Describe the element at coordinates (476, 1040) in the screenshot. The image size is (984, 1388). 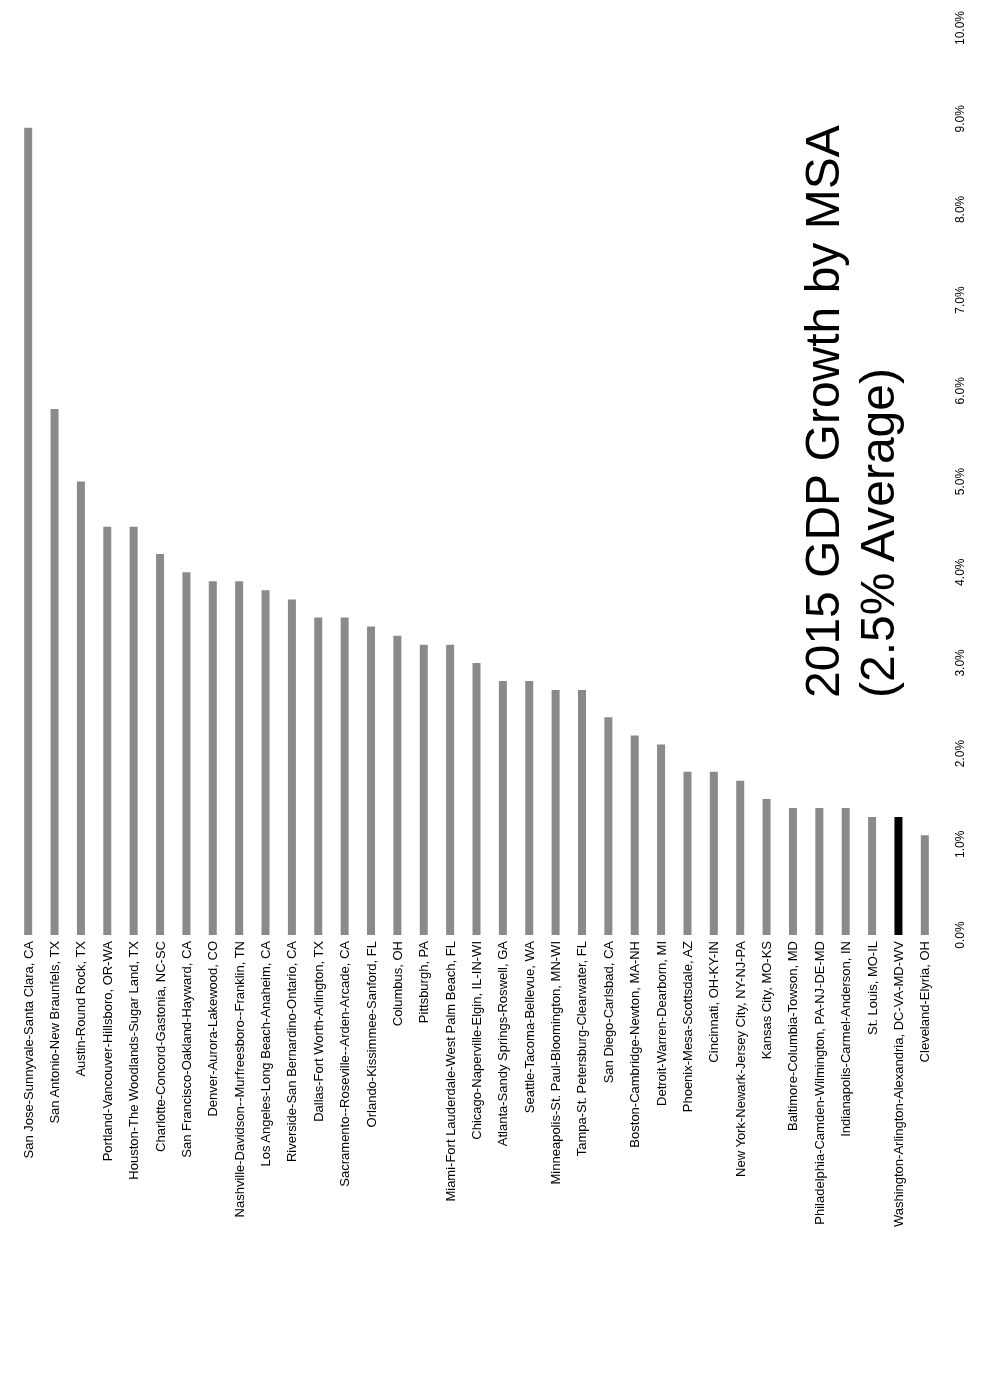
I see `x-tick-label: Chicago-Naperville-Elgin, IL-IN-WI` at that location.